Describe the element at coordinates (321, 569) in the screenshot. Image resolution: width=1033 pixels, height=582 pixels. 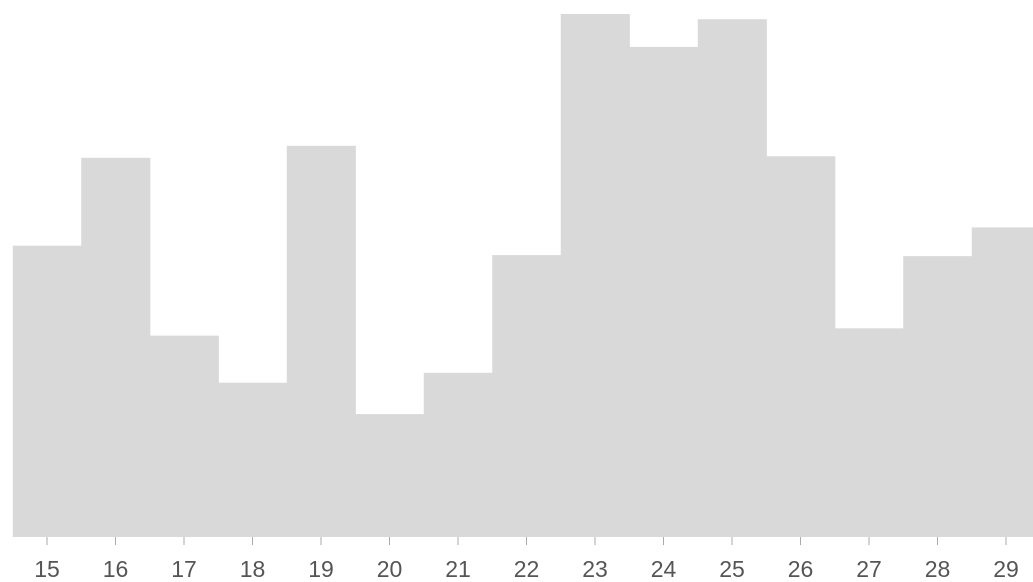
I see `x-tick-label-19: 19` at that location.